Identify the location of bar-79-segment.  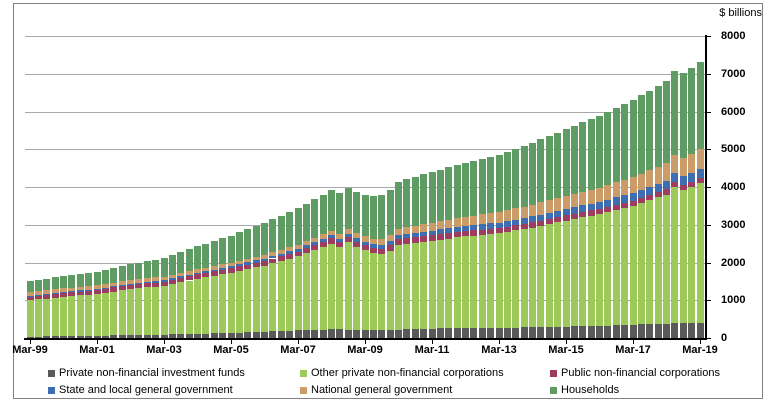
(692, 178).